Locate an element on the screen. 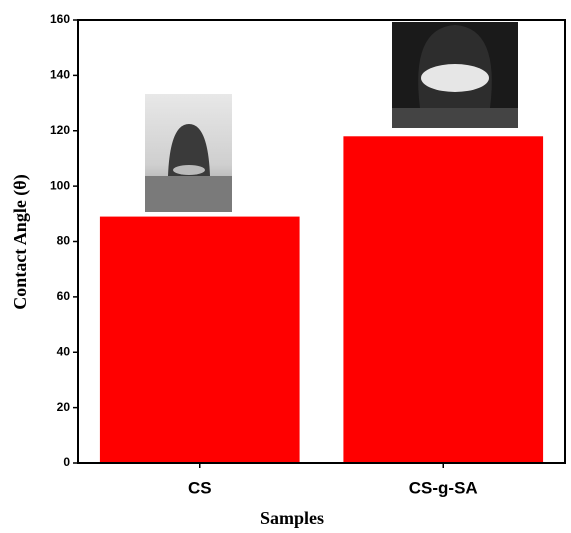 This screenshot has height=533, width=571. y-tick-label: 140 is located at coordinates (60, 75).